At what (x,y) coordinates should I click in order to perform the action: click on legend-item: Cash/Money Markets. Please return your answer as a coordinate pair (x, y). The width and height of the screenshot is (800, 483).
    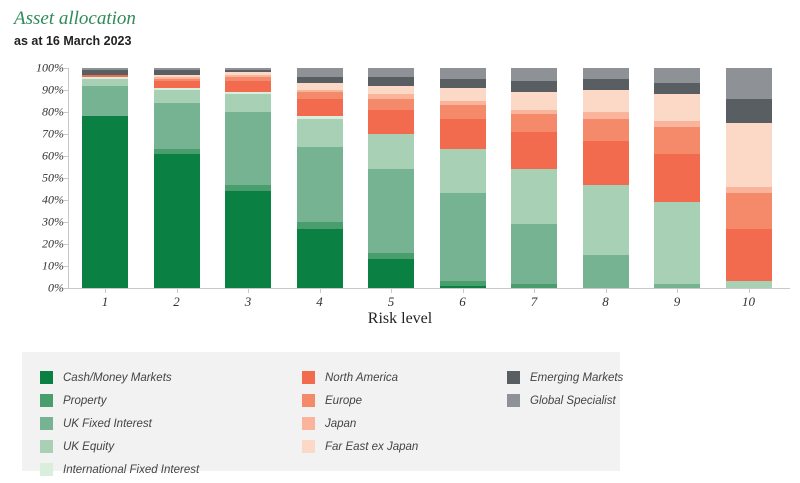
    Looking at the image, I should click on (119, 377).